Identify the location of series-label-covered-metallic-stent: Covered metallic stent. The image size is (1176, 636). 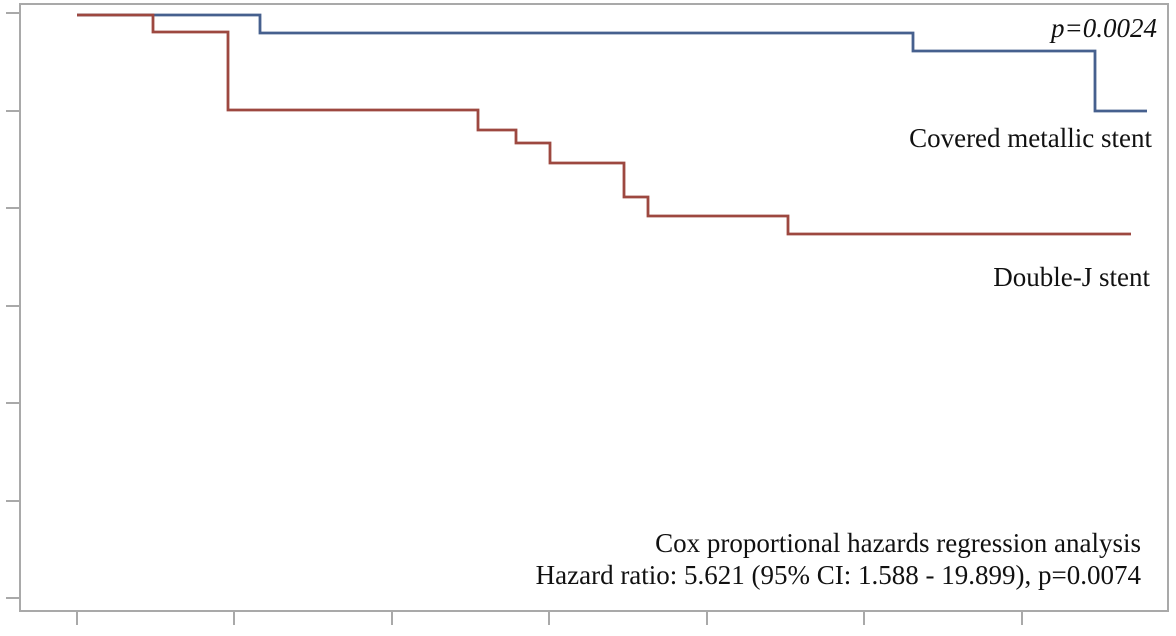
(1030, 138).